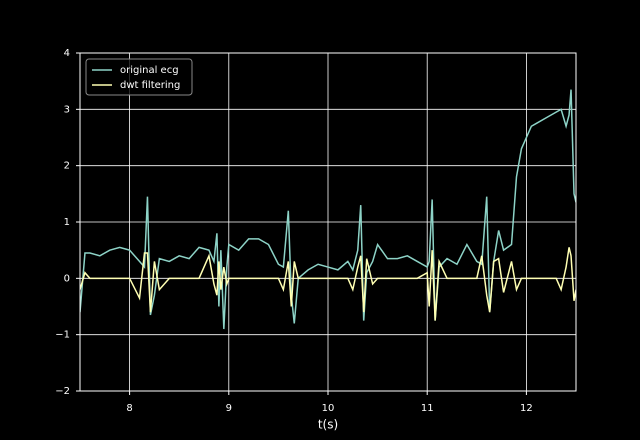 The width and height of the screenshot is (640, 440). What do you see at coordinates (139, 77) in the screenshot?
I see `legend-box` at bounding box center [139, 77].